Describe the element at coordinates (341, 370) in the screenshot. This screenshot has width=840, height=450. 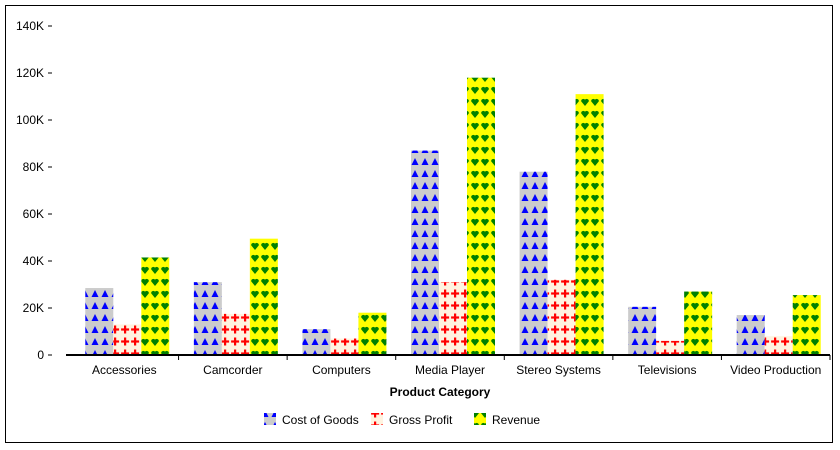
I see `x-tick-label: Computers` at that location.